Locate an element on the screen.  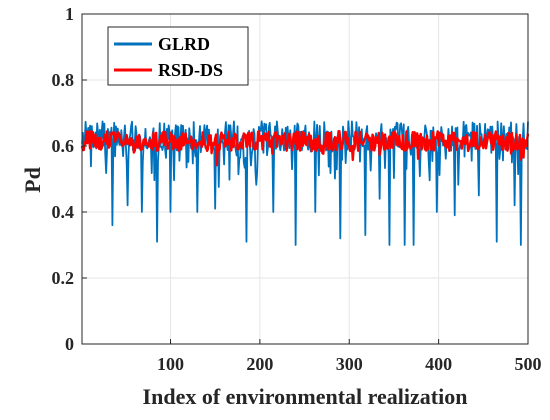
y-tick-label: 0 is located at coordinates (69, 344).